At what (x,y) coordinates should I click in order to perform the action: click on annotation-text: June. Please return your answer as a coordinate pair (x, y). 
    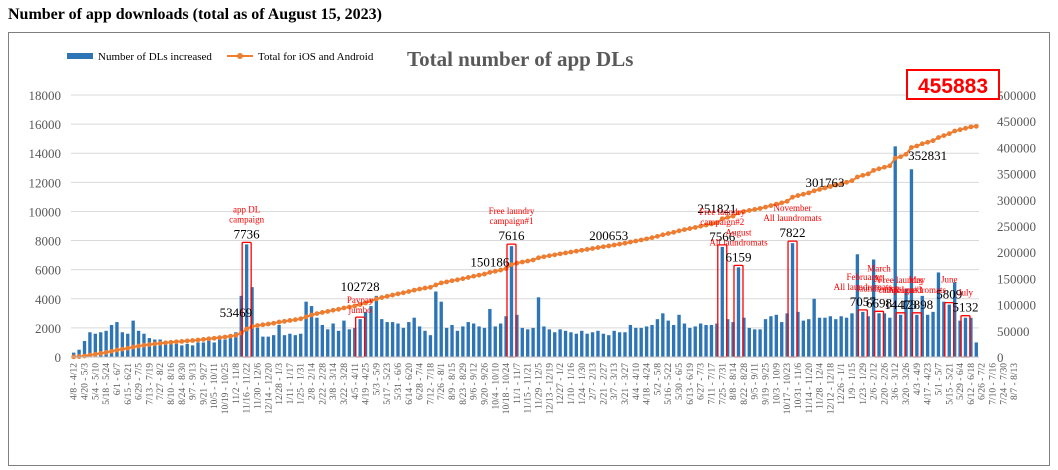
    Looking at the image, I should click on (949, 280).